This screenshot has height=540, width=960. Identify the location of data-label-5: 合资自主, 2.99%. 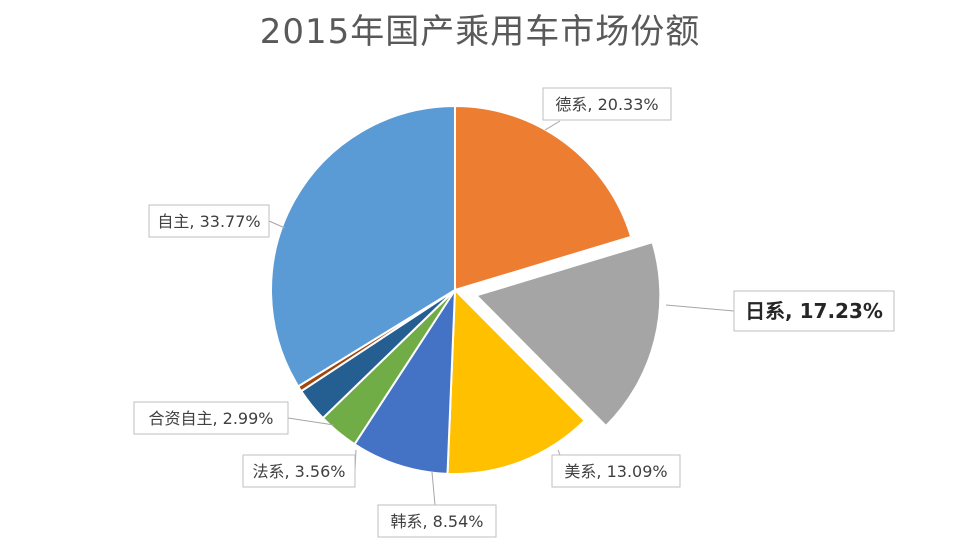
(210, 418).